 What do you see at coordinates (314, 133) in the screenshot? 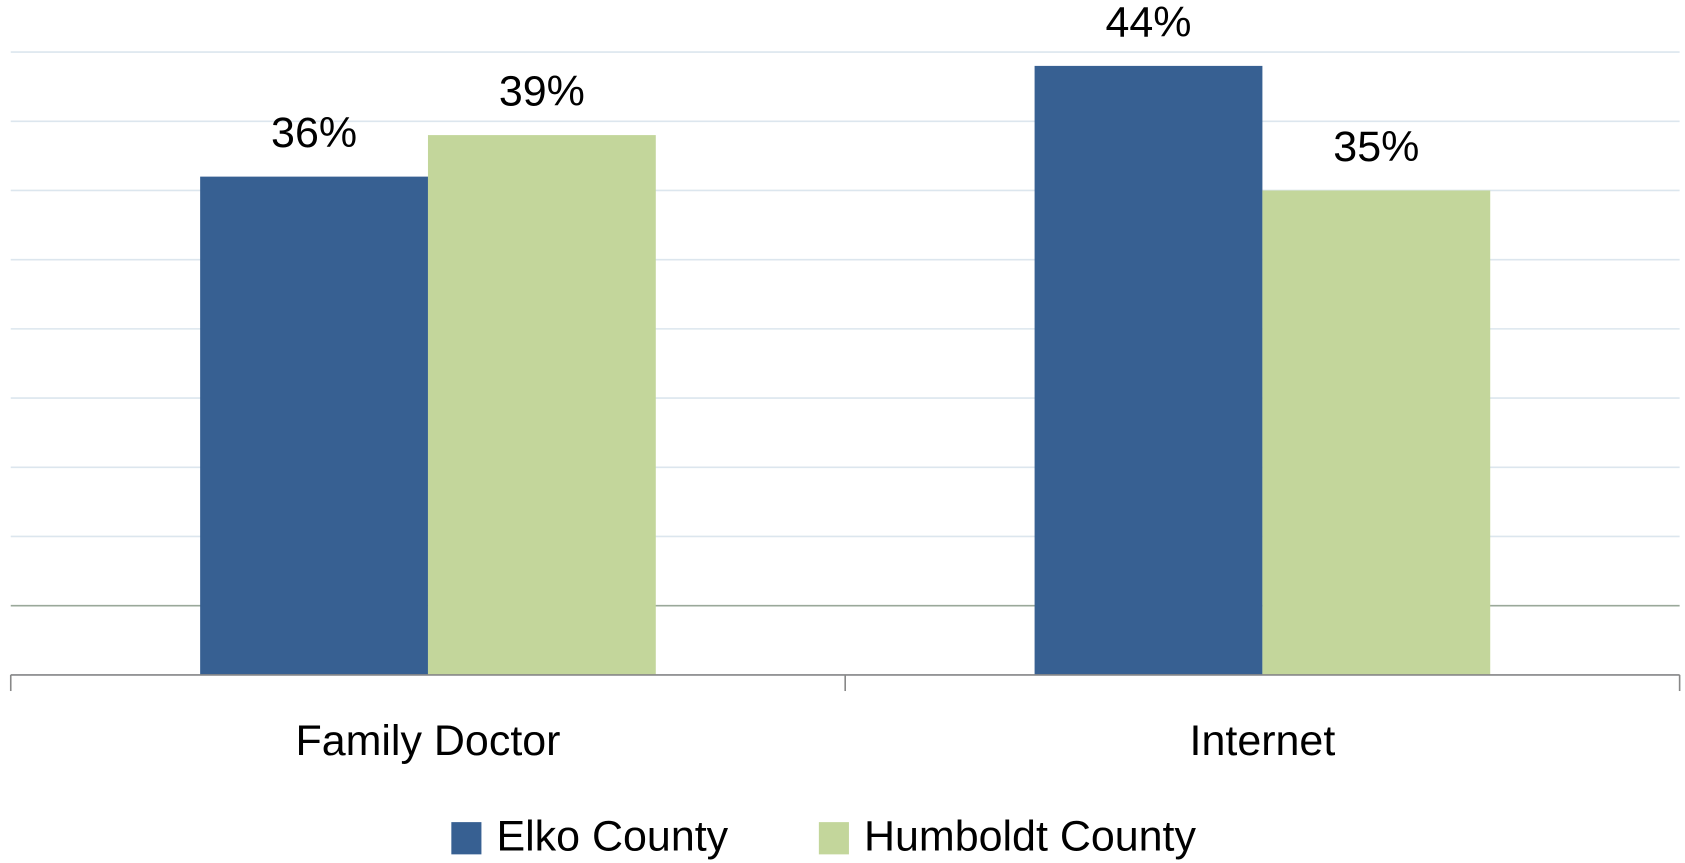
I see `data-label: 36%` at bounding box center [314, 133].